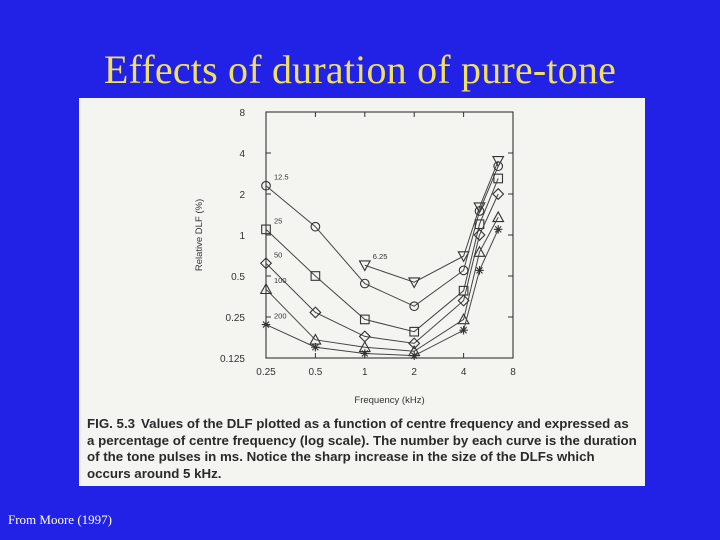  What do you see at coordinates (281, 177) in the screenshot?
I see `series-label: 12.5` at bounding box center [281, 177].